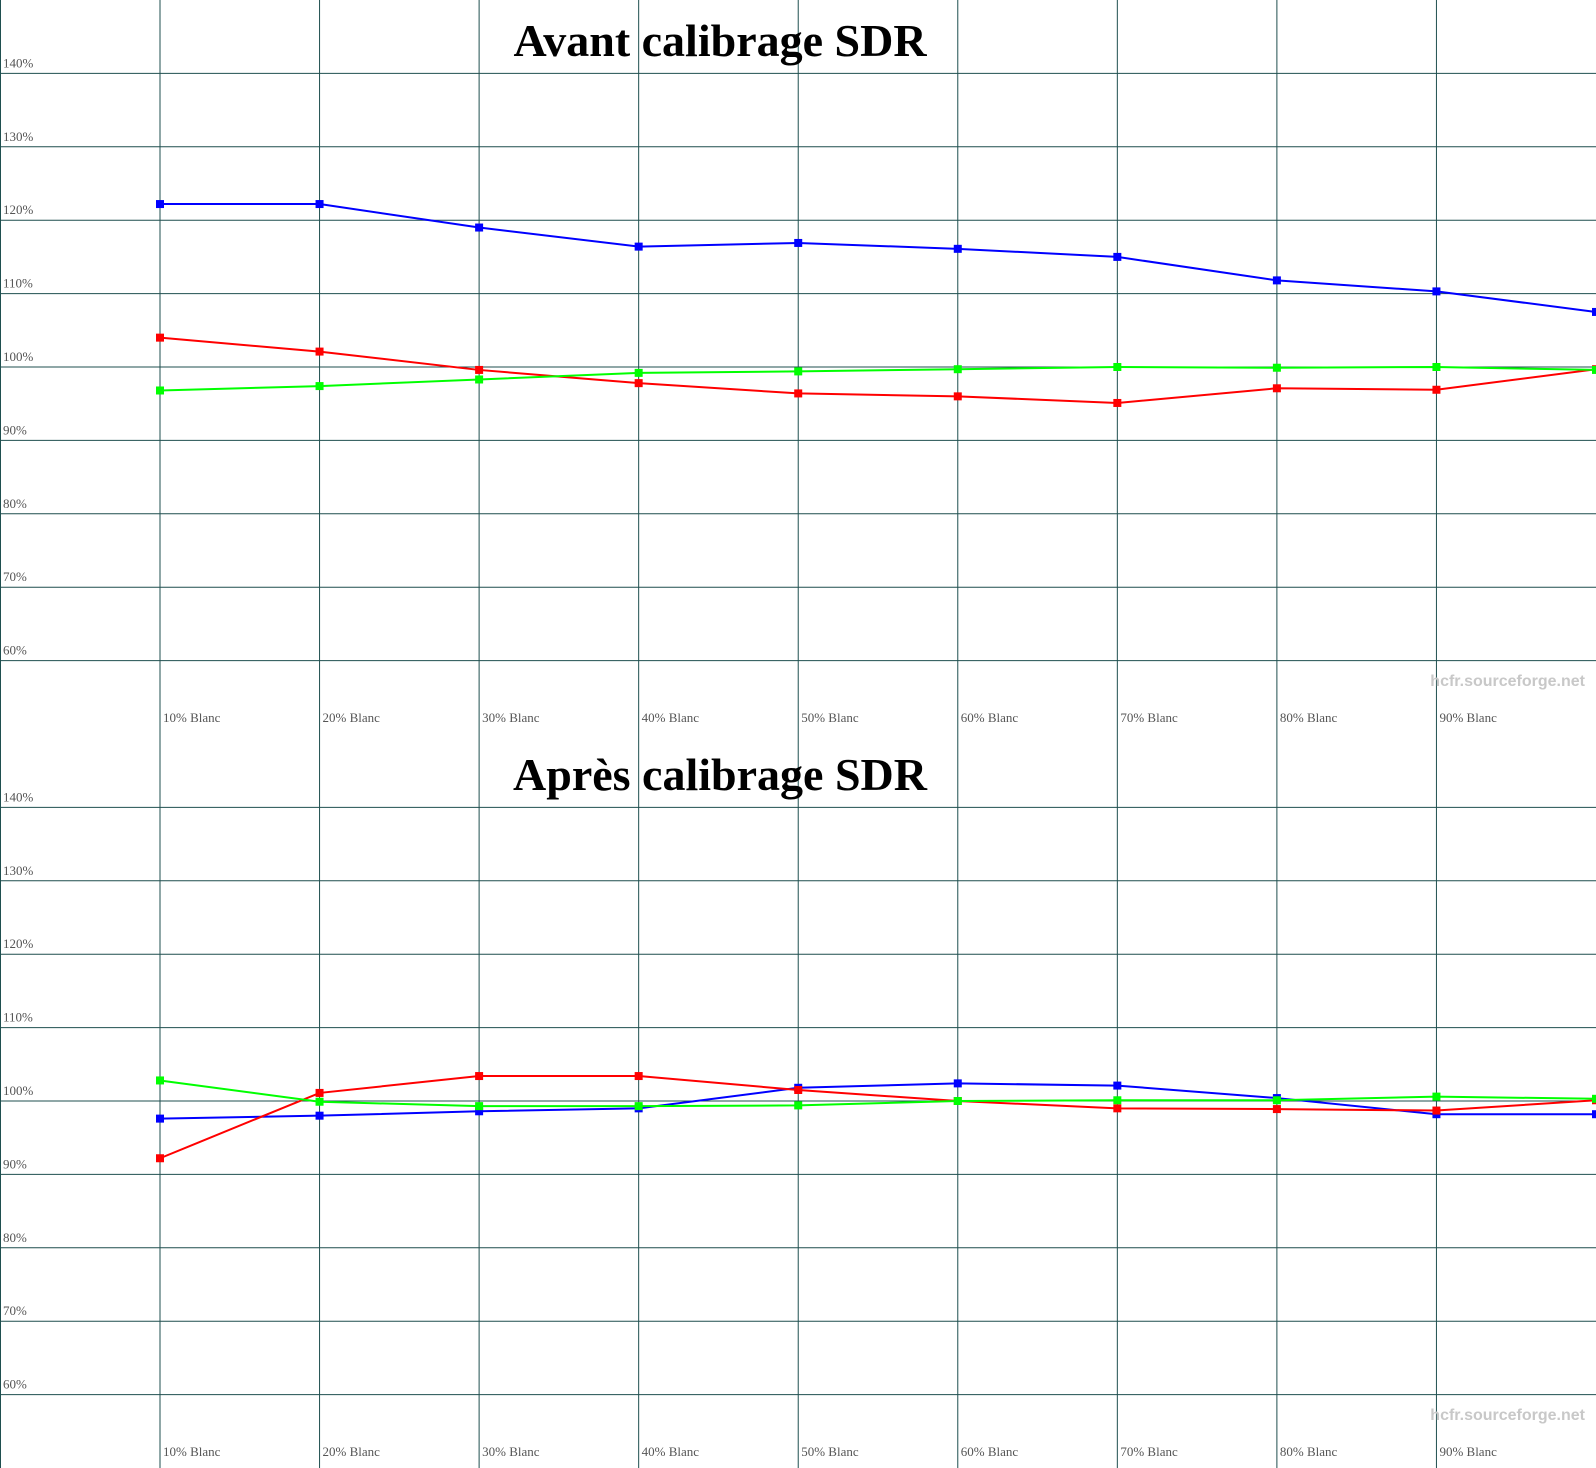 The image size is (1596, 1468). Describe the element at coordinates (720, 40) in the screenshot. I see `chart-title: Avant calibrage SDR` at that location.